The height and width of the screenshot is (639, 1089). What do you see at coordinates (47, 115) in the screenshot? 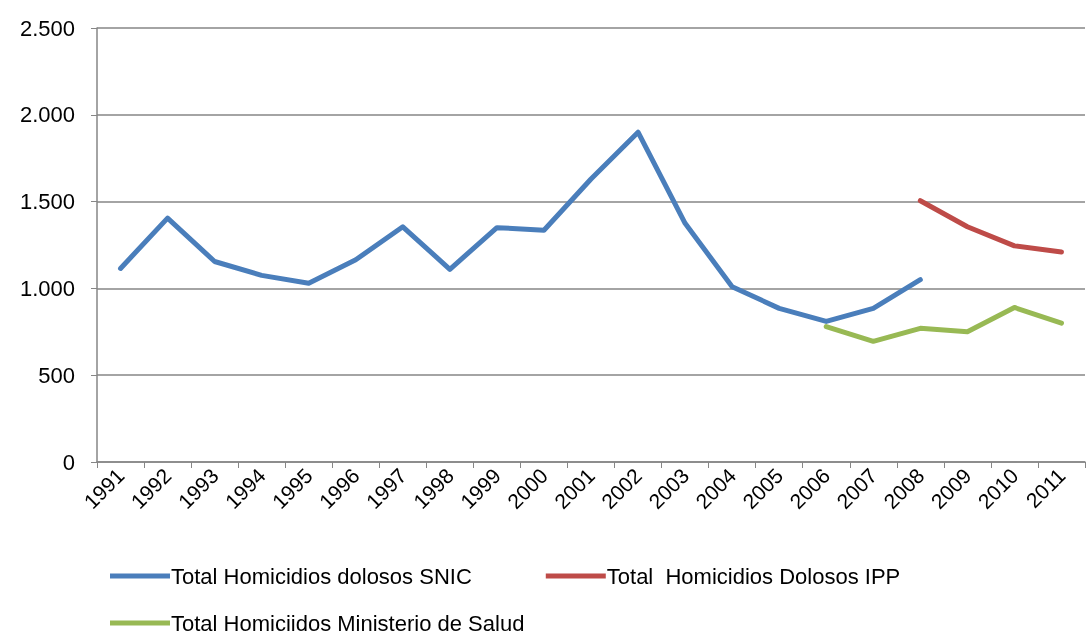
I see `y-tick-label: 2.000` at bounding box center [47, 115].